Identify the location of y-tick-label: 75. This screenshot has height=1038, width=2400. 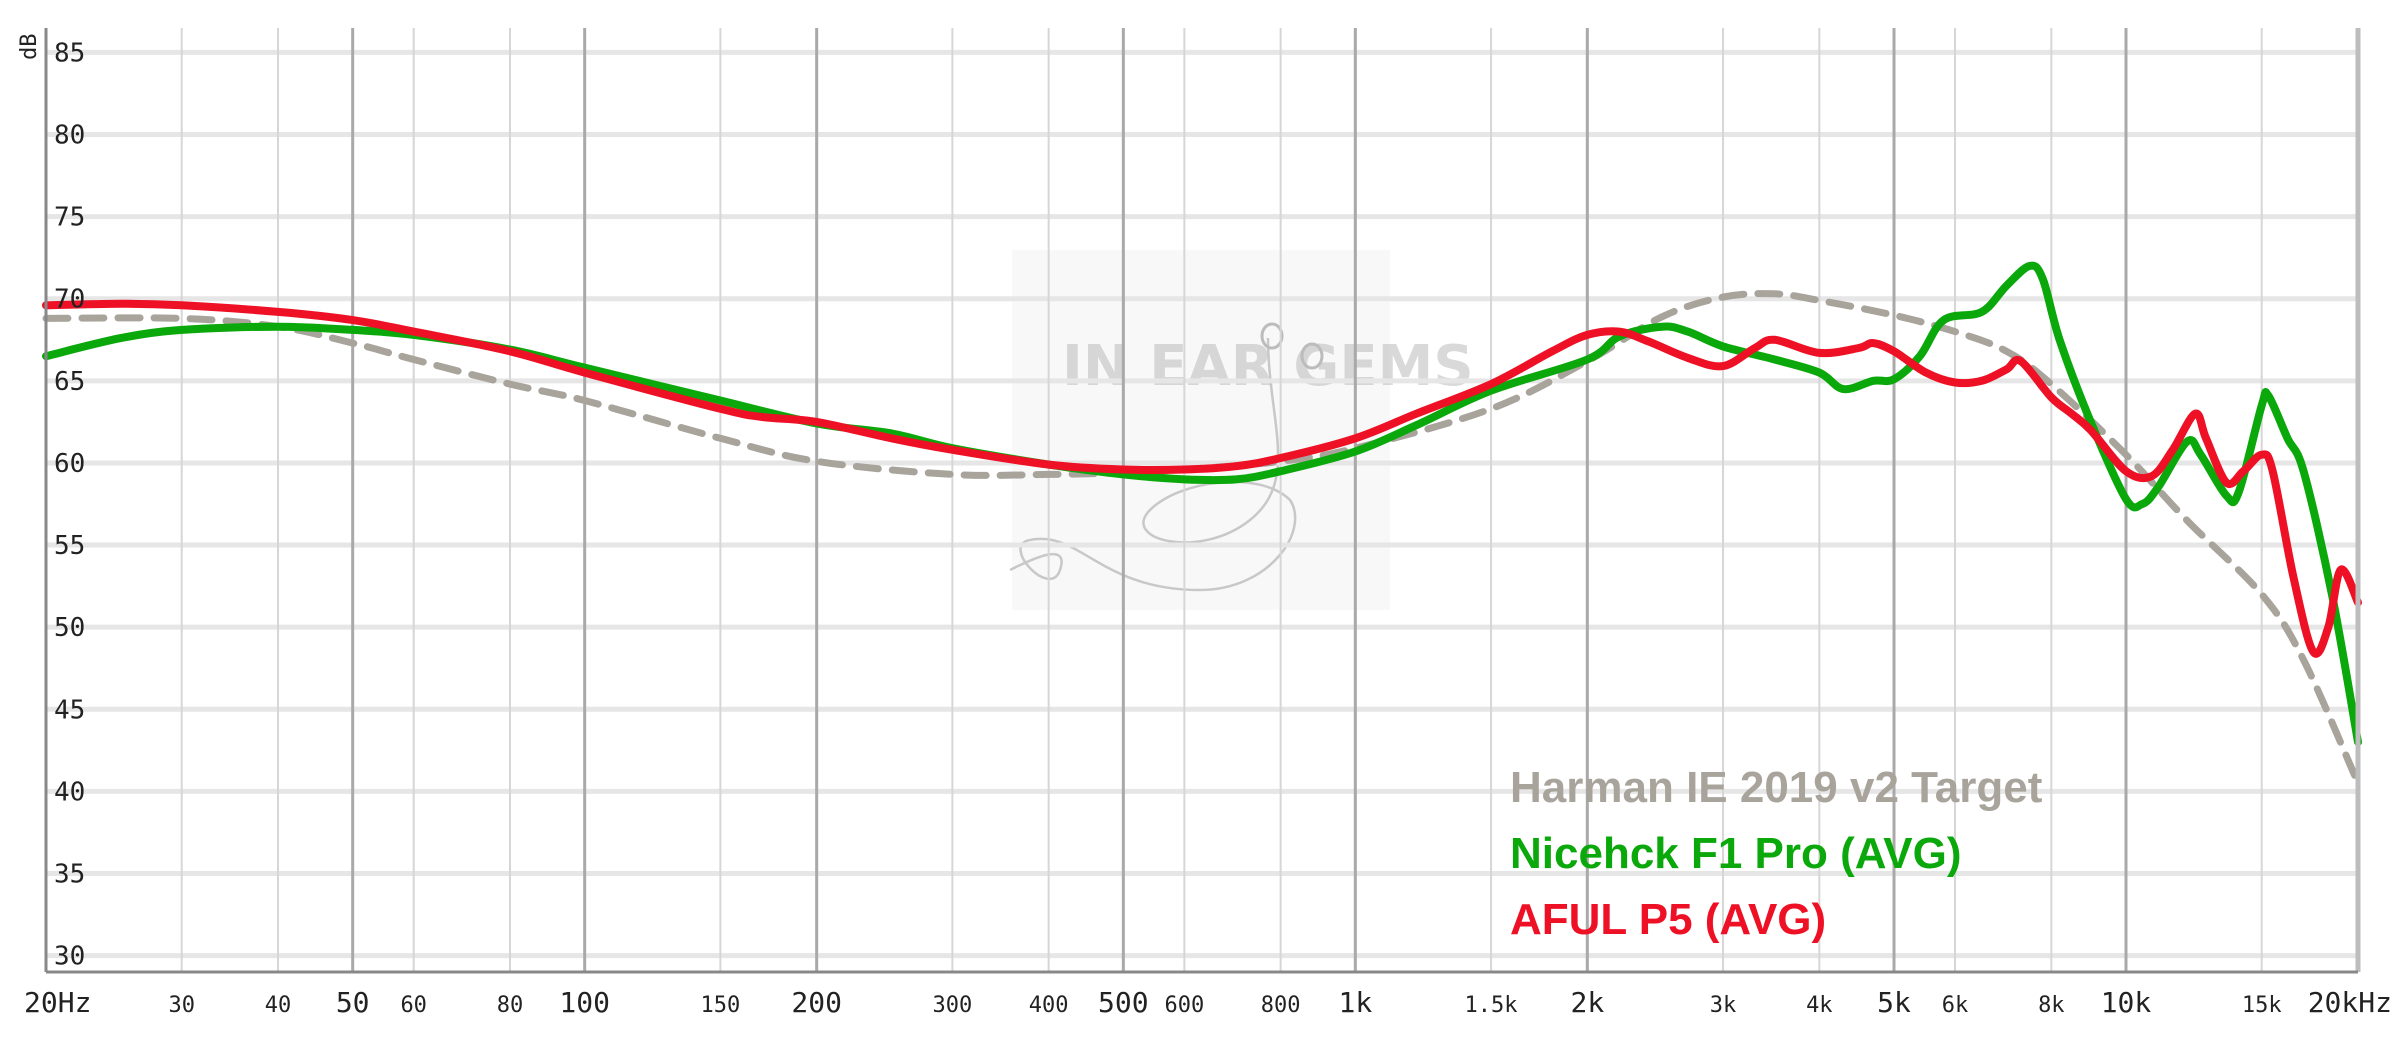
(69, 218).